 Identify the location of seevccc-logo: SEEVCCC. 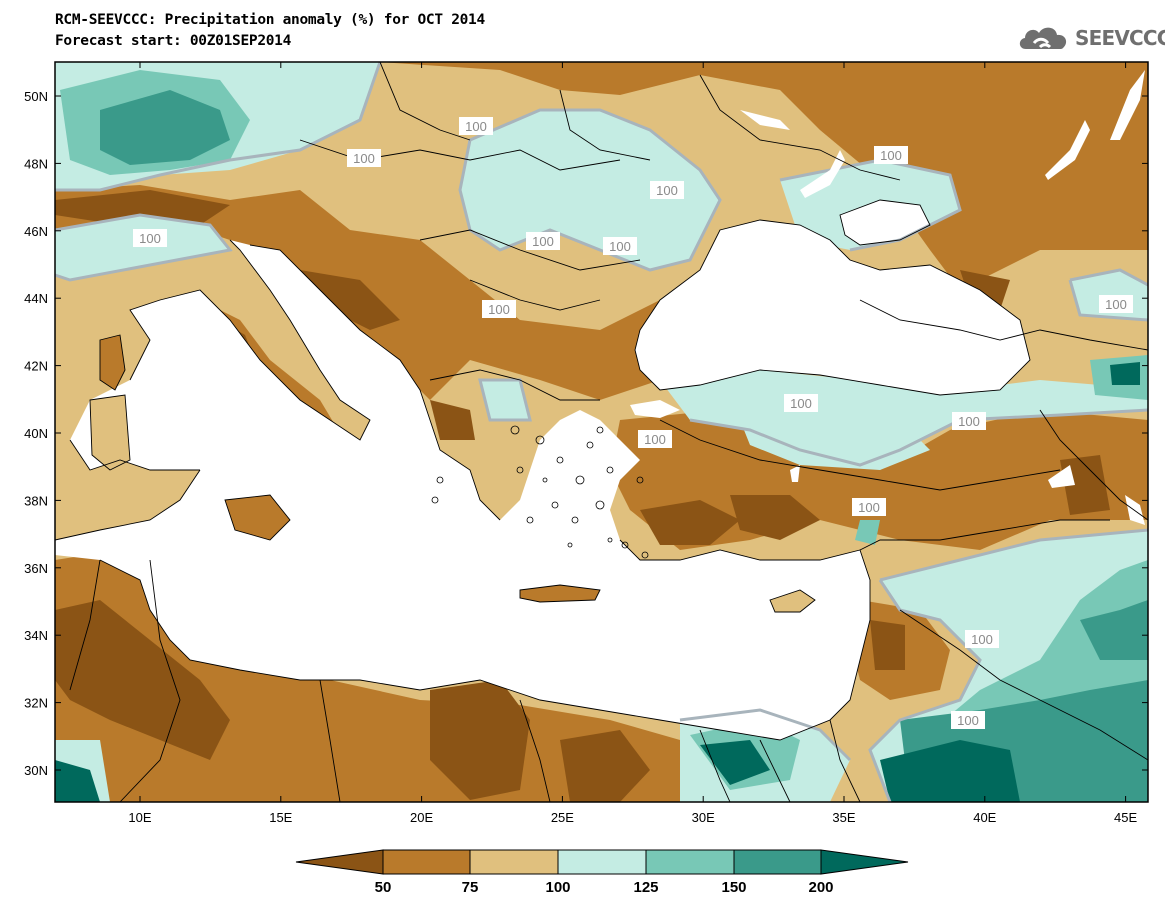
(1090, 38).